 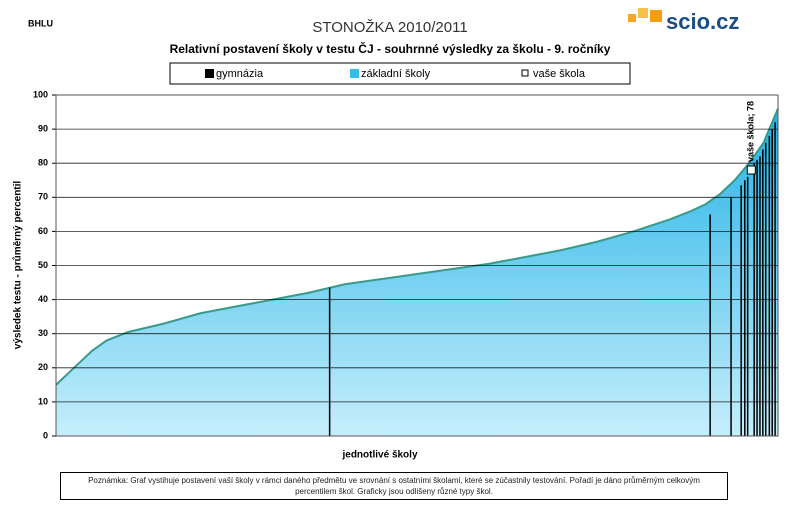 I want to click on y-tick-label: 100, so click(x=40, y=94).